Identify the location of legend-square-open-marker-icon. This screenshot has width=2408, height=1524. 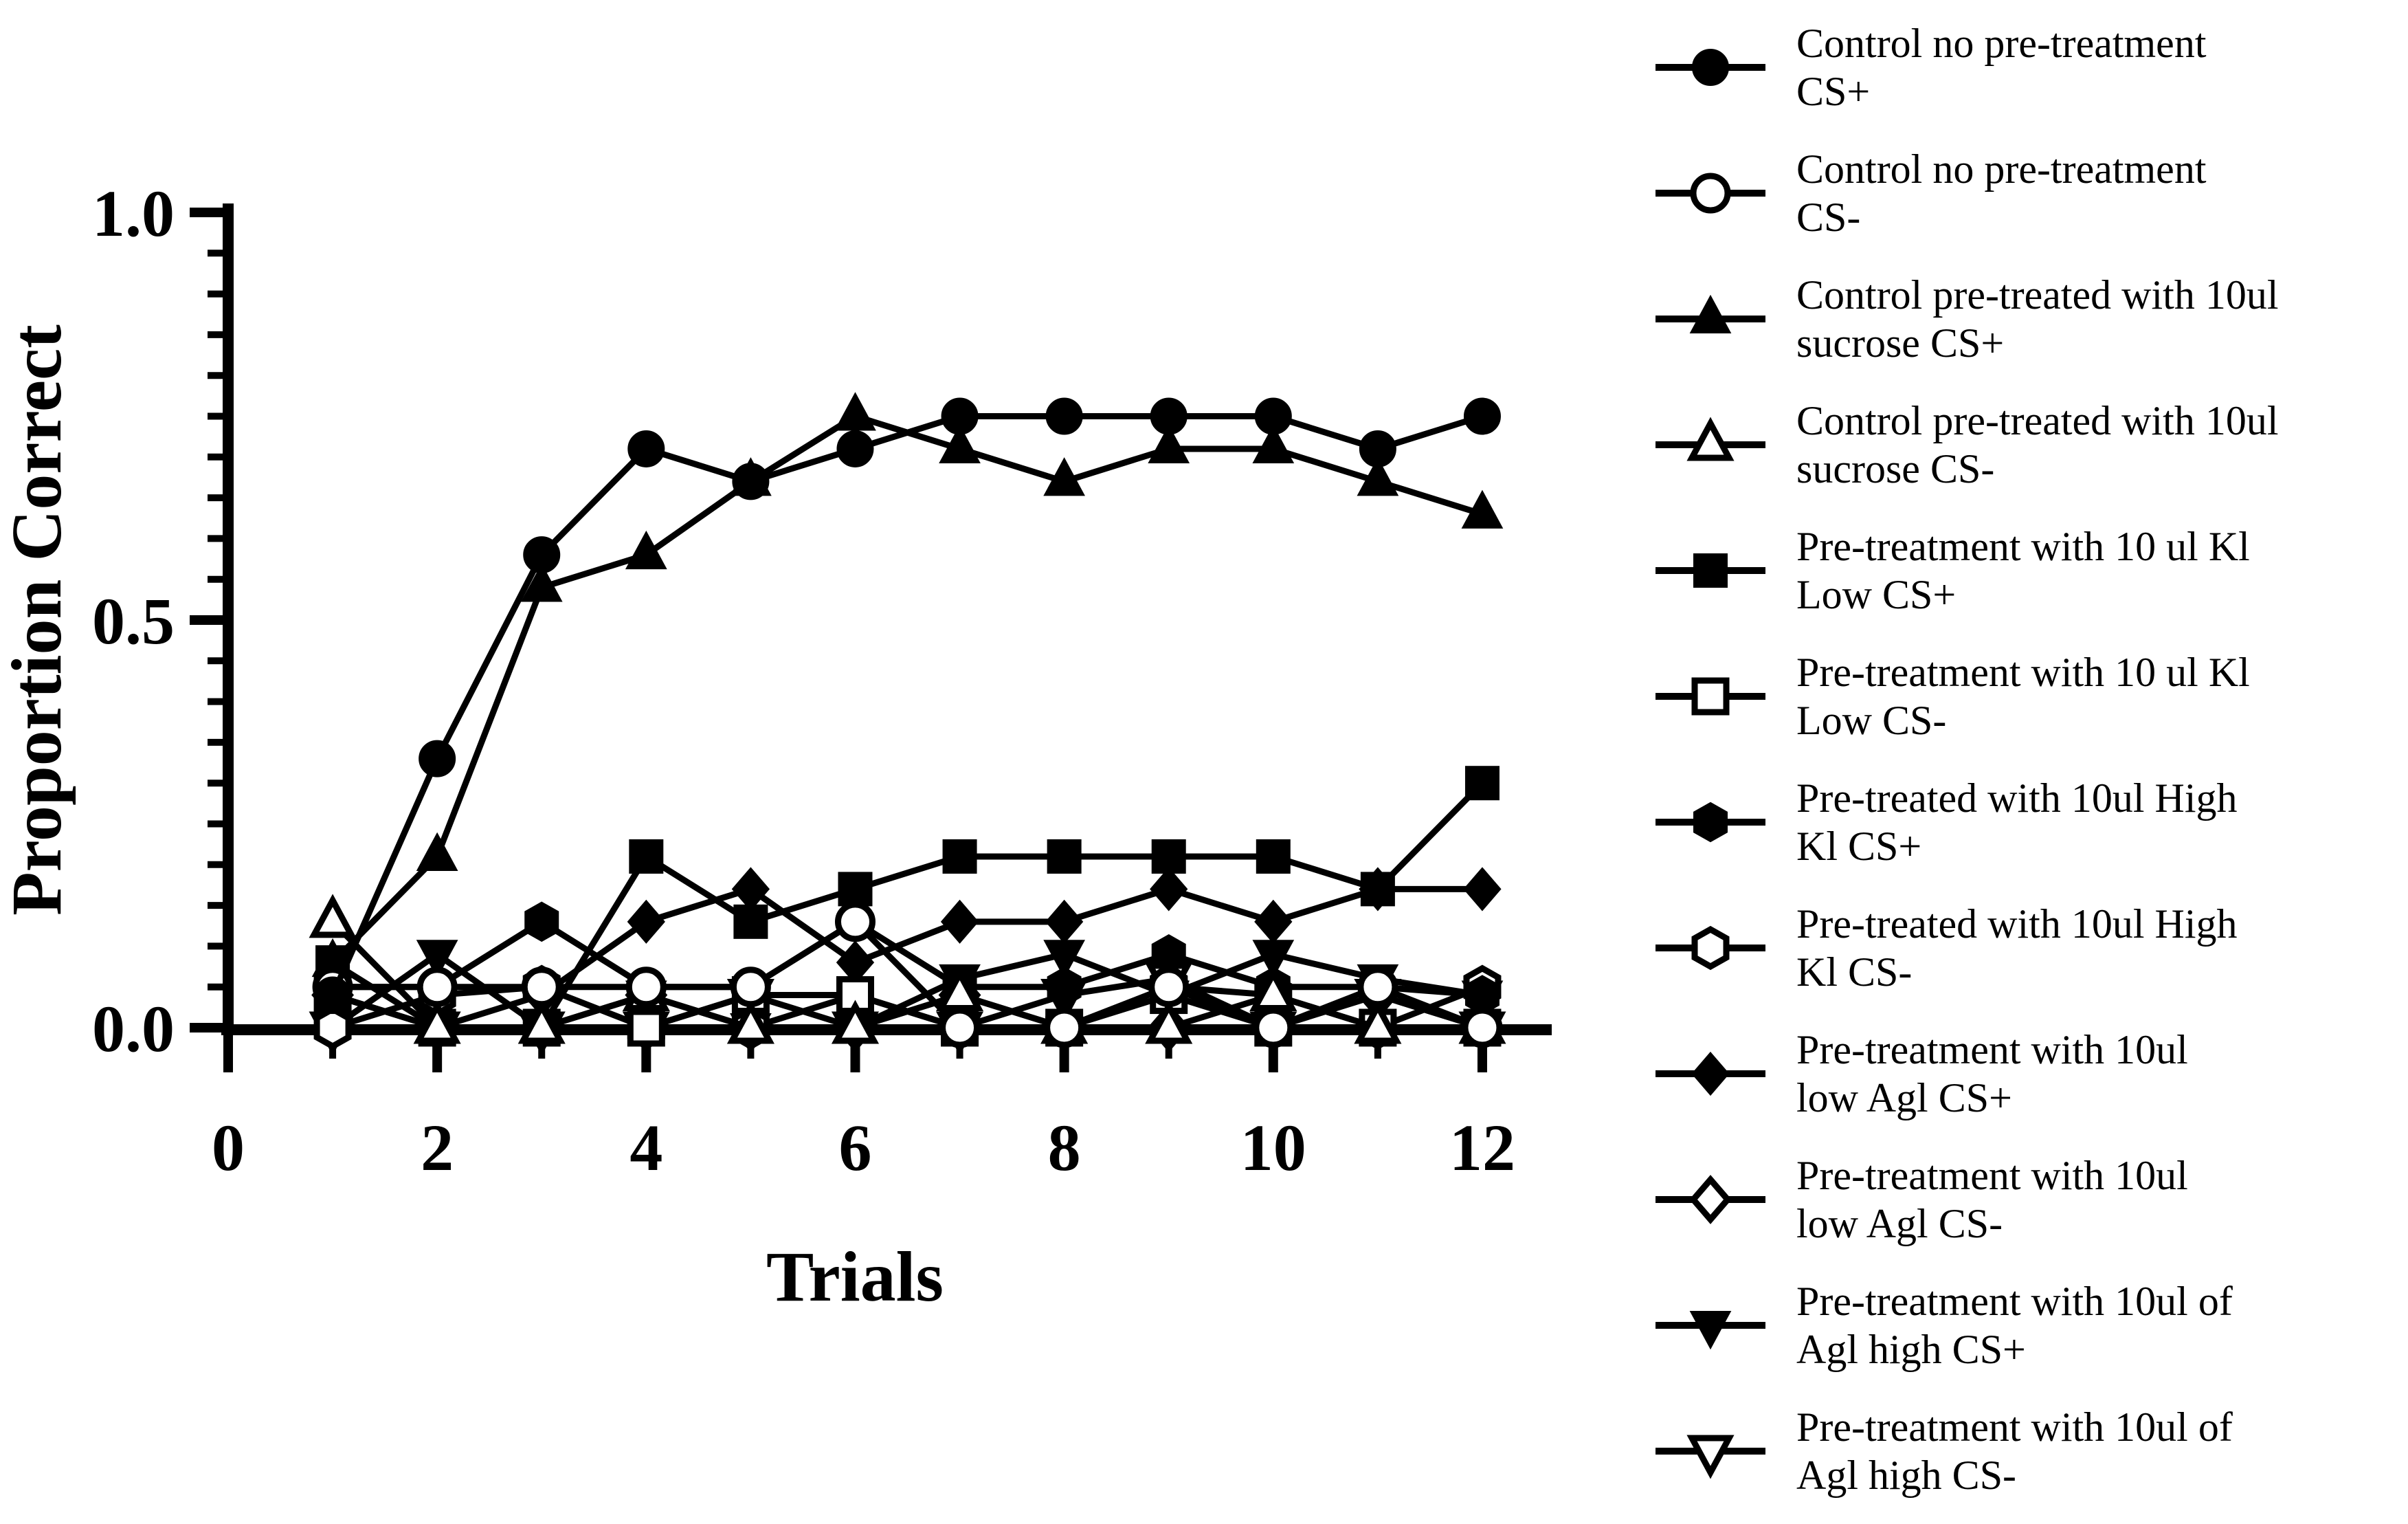
(1710, 696).